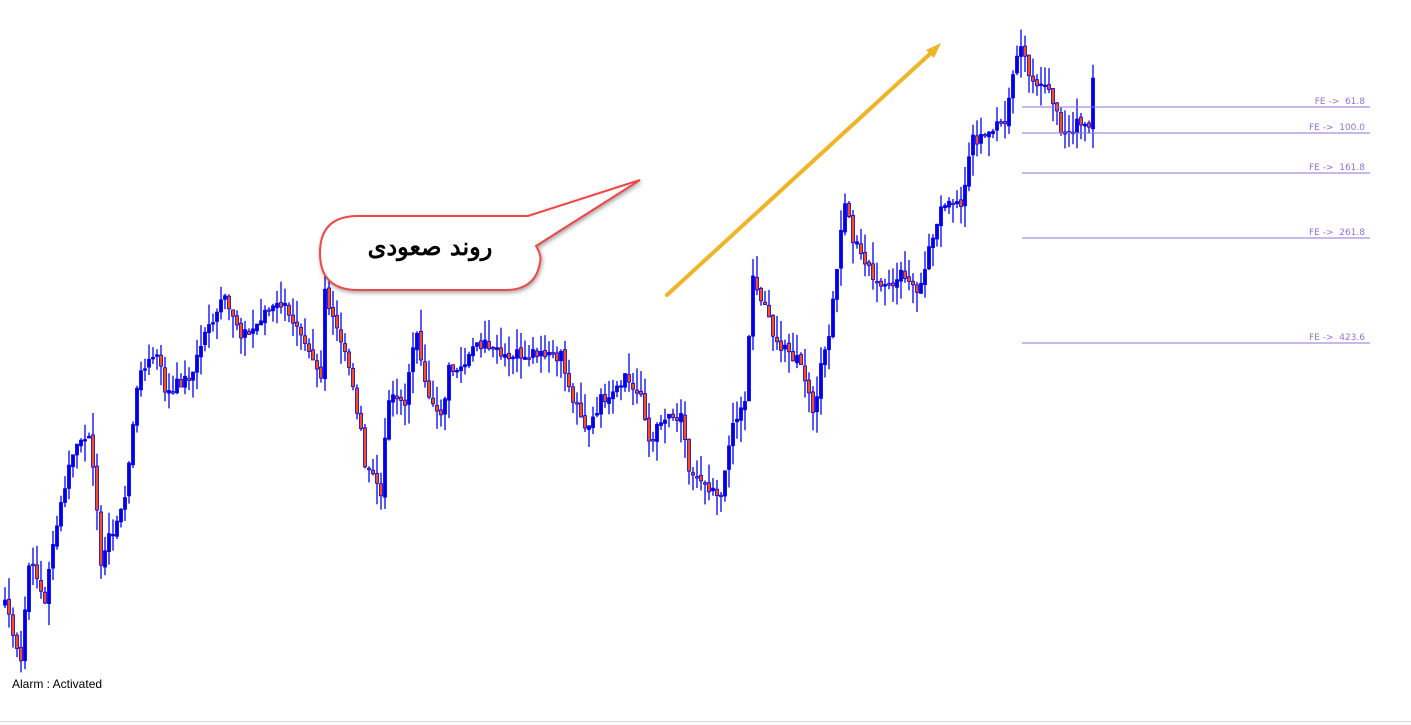 This screenshot has width=1411, height=725. What do you see at coordinates (1340, 102) in the screenshot?
I see `fib-level-label: FE -> 61.8` at bounding box center [1340, 102].